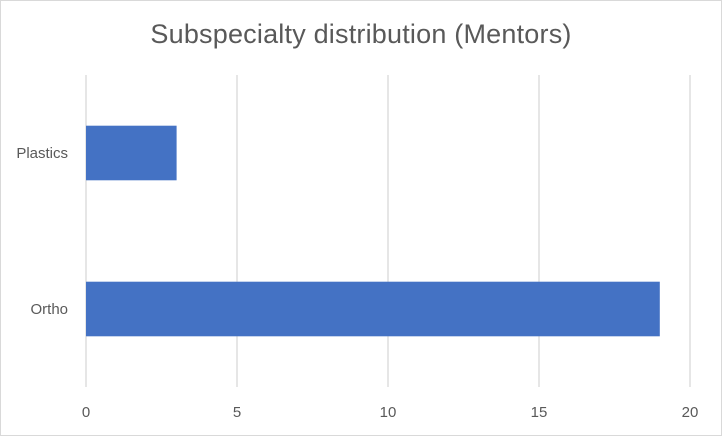 The height and width of the screenshot is (436, 722). What do you see at coordinates (539, 412) in the screenshot?
I see `x-tick-label: 15` at bounding box center [539, 412].